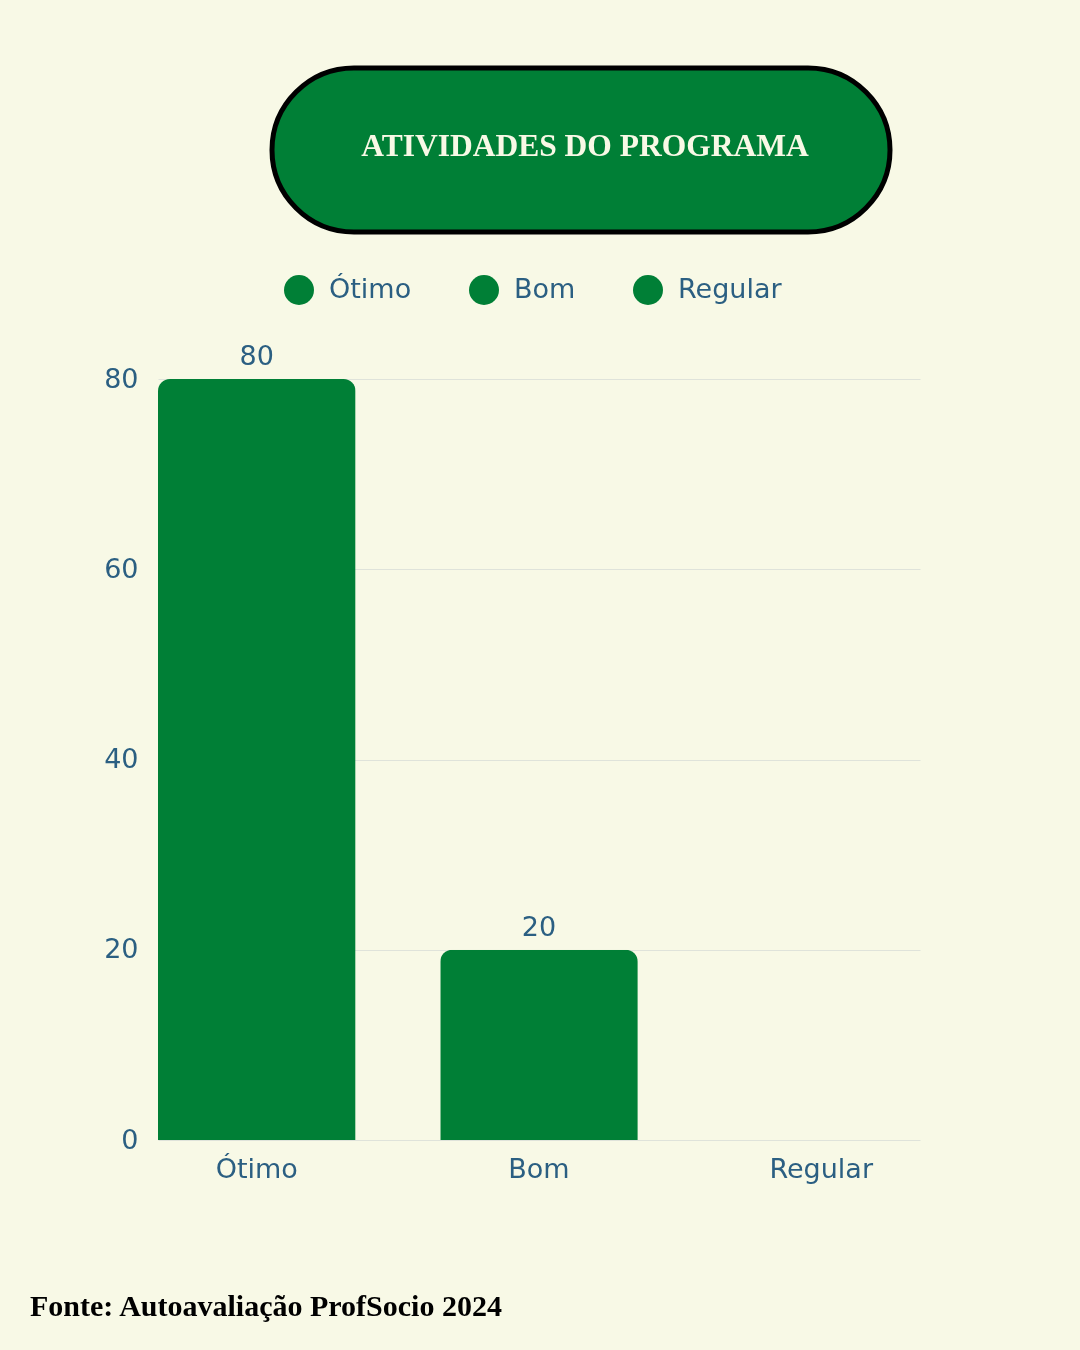 This screenshot has height=1350, width=1080. I want to click on x-tick-label: Ótimo, so click(256, 1168).